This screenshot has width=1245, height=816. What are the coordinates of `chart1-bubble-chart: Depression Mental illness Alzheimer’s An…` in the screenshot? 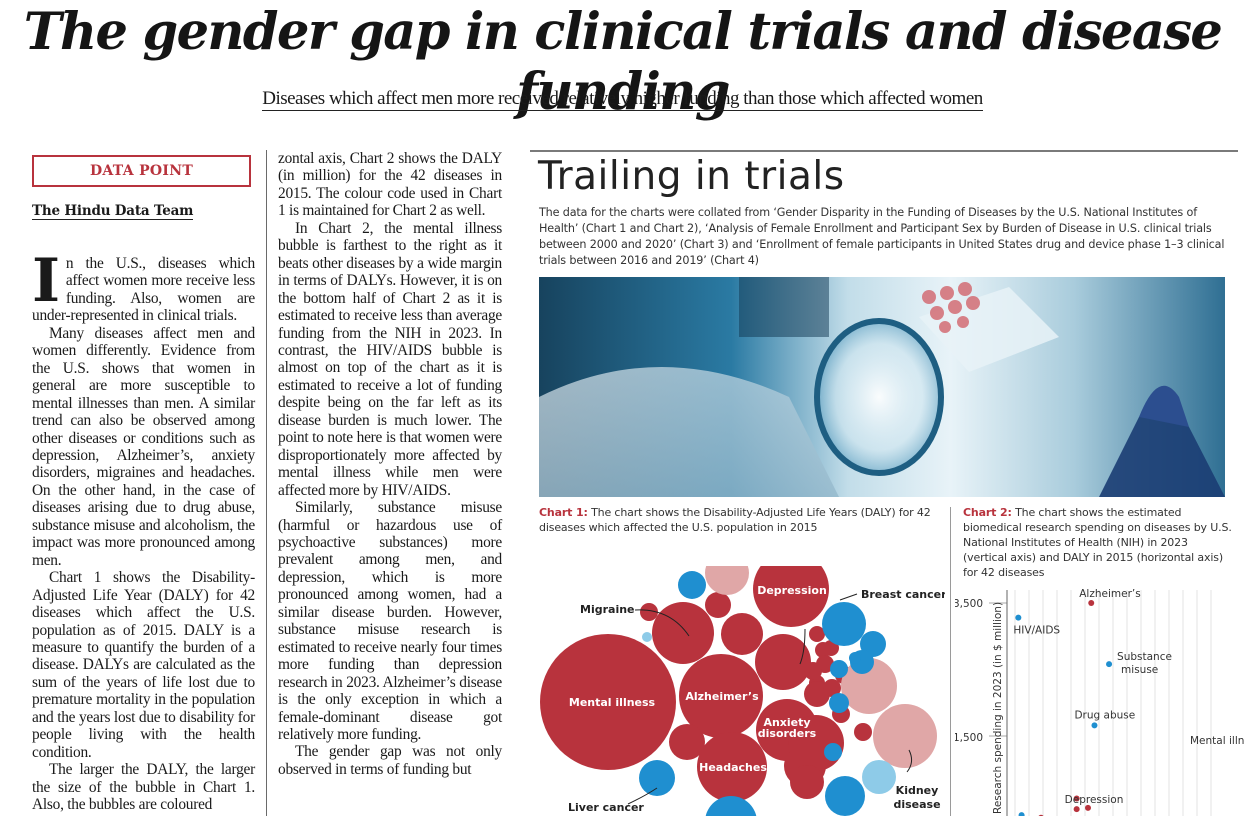 It's located at (742, 691).